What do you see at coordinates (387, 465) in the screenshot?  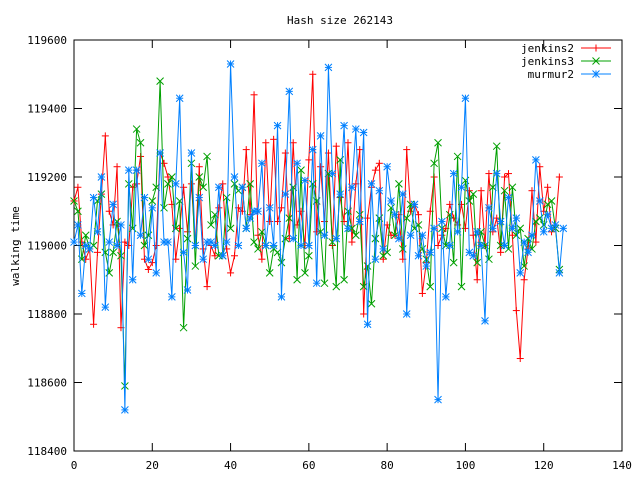 I see `x-tick-label: 80` at bounding box center [387, 465].